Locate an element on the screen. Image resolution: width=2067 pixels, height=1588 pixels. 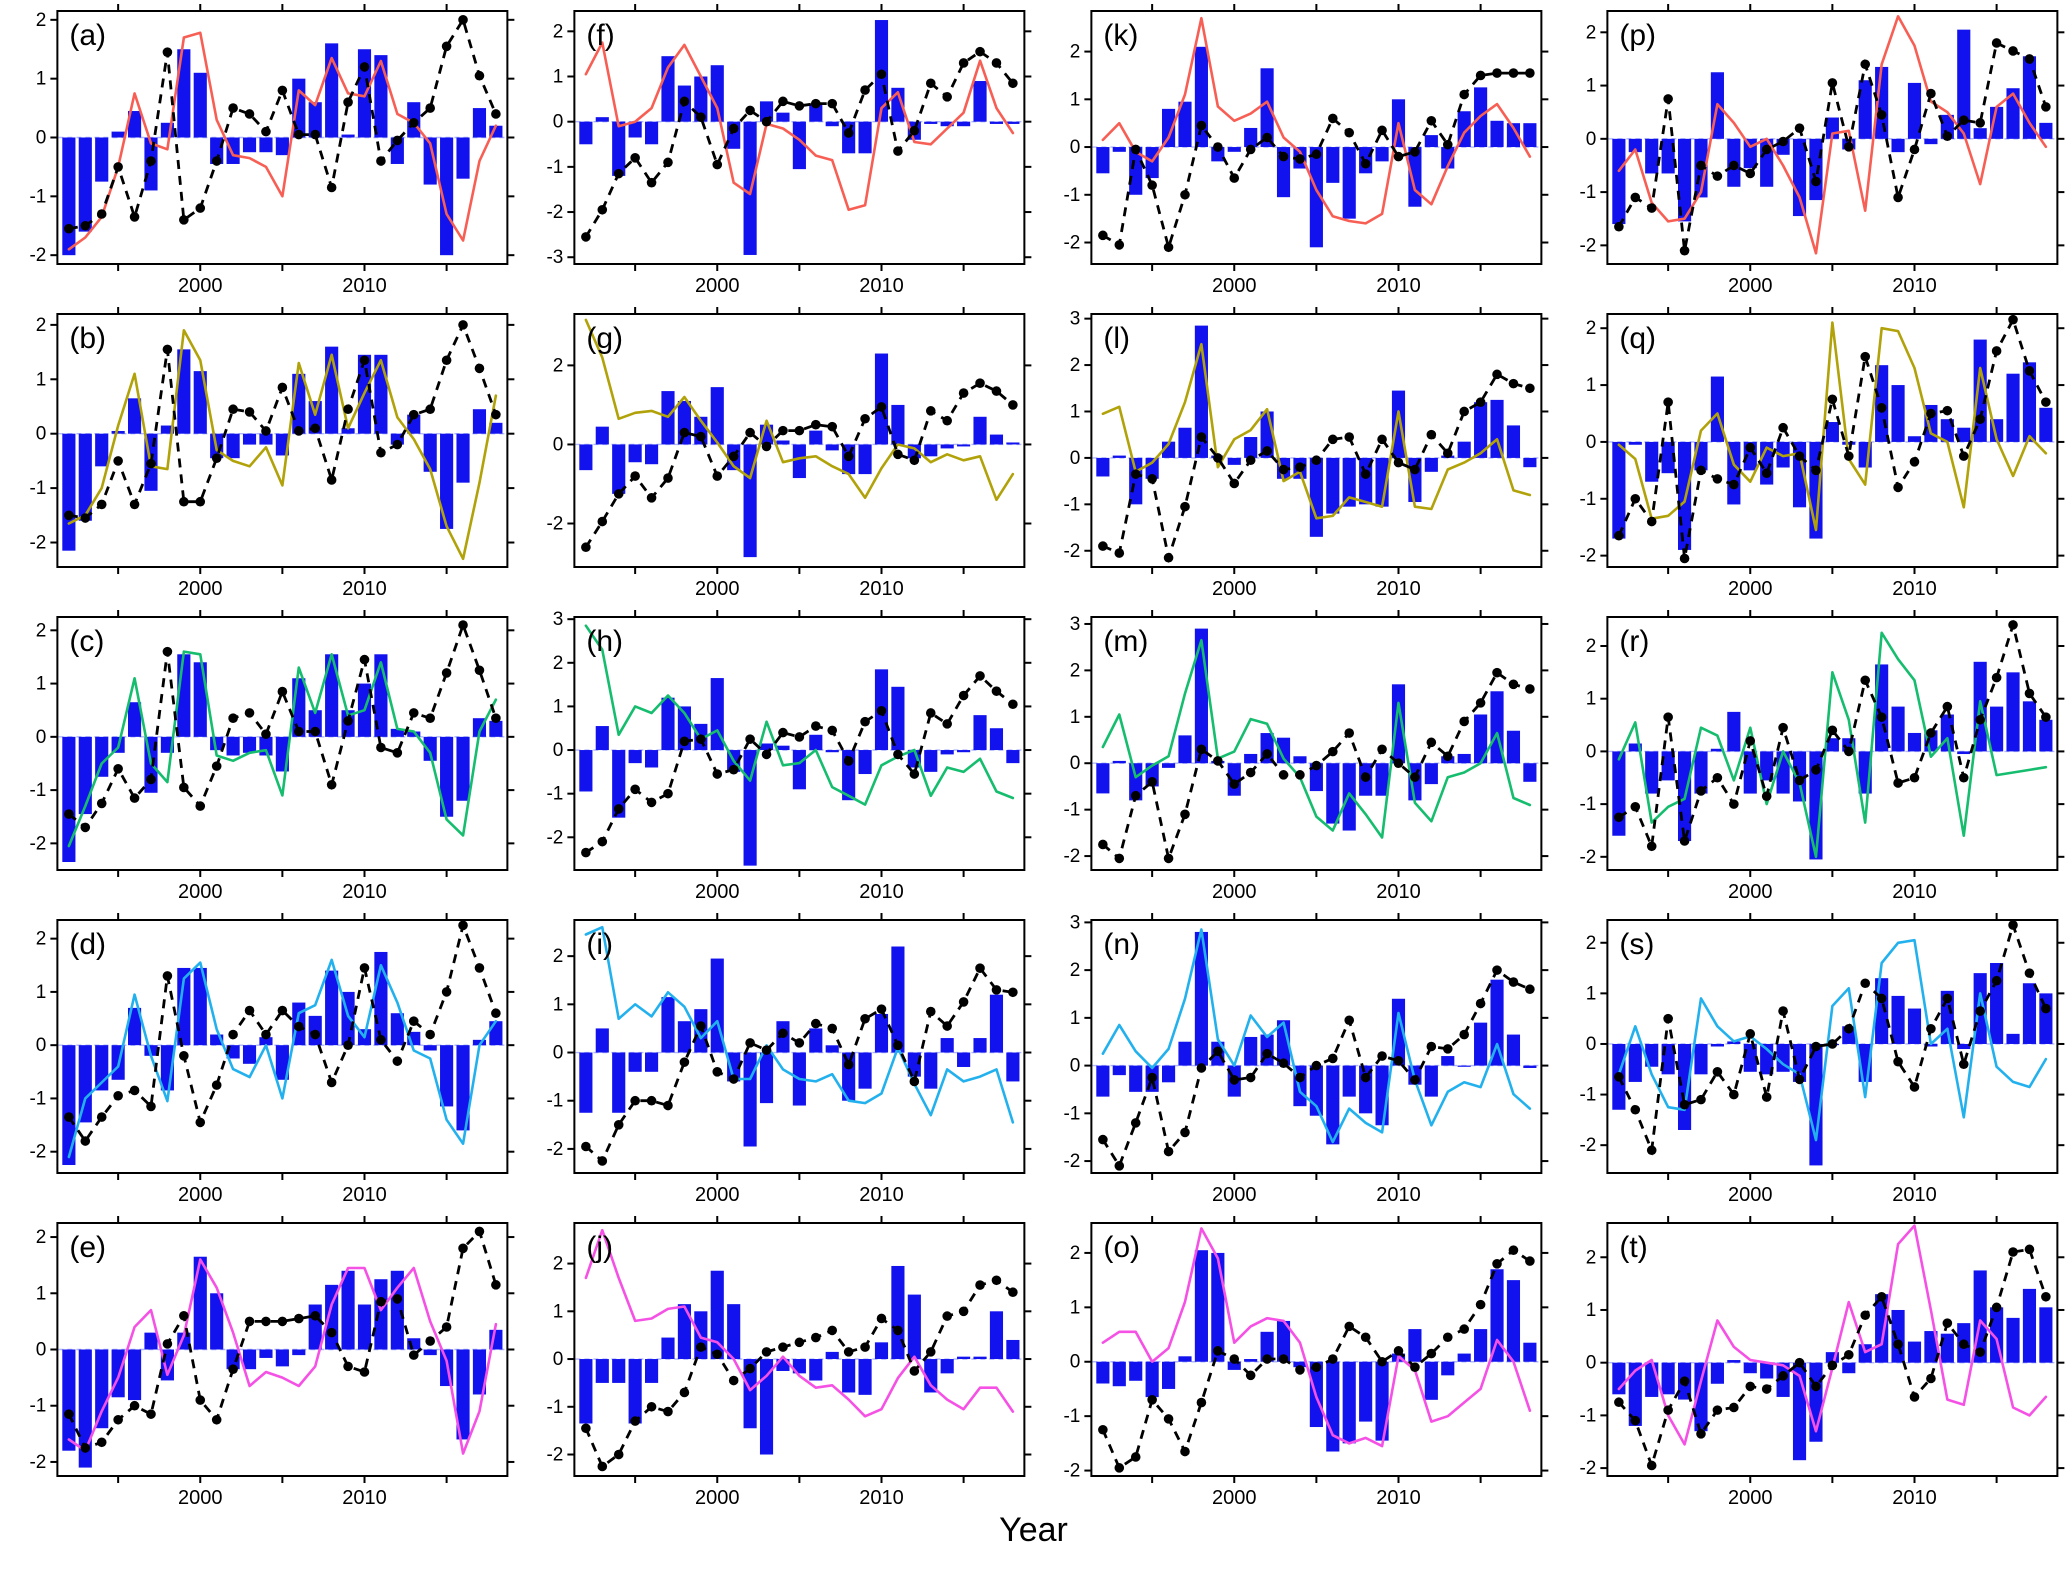
y-tick-label: -2 is located at coordinates (1071, 551).